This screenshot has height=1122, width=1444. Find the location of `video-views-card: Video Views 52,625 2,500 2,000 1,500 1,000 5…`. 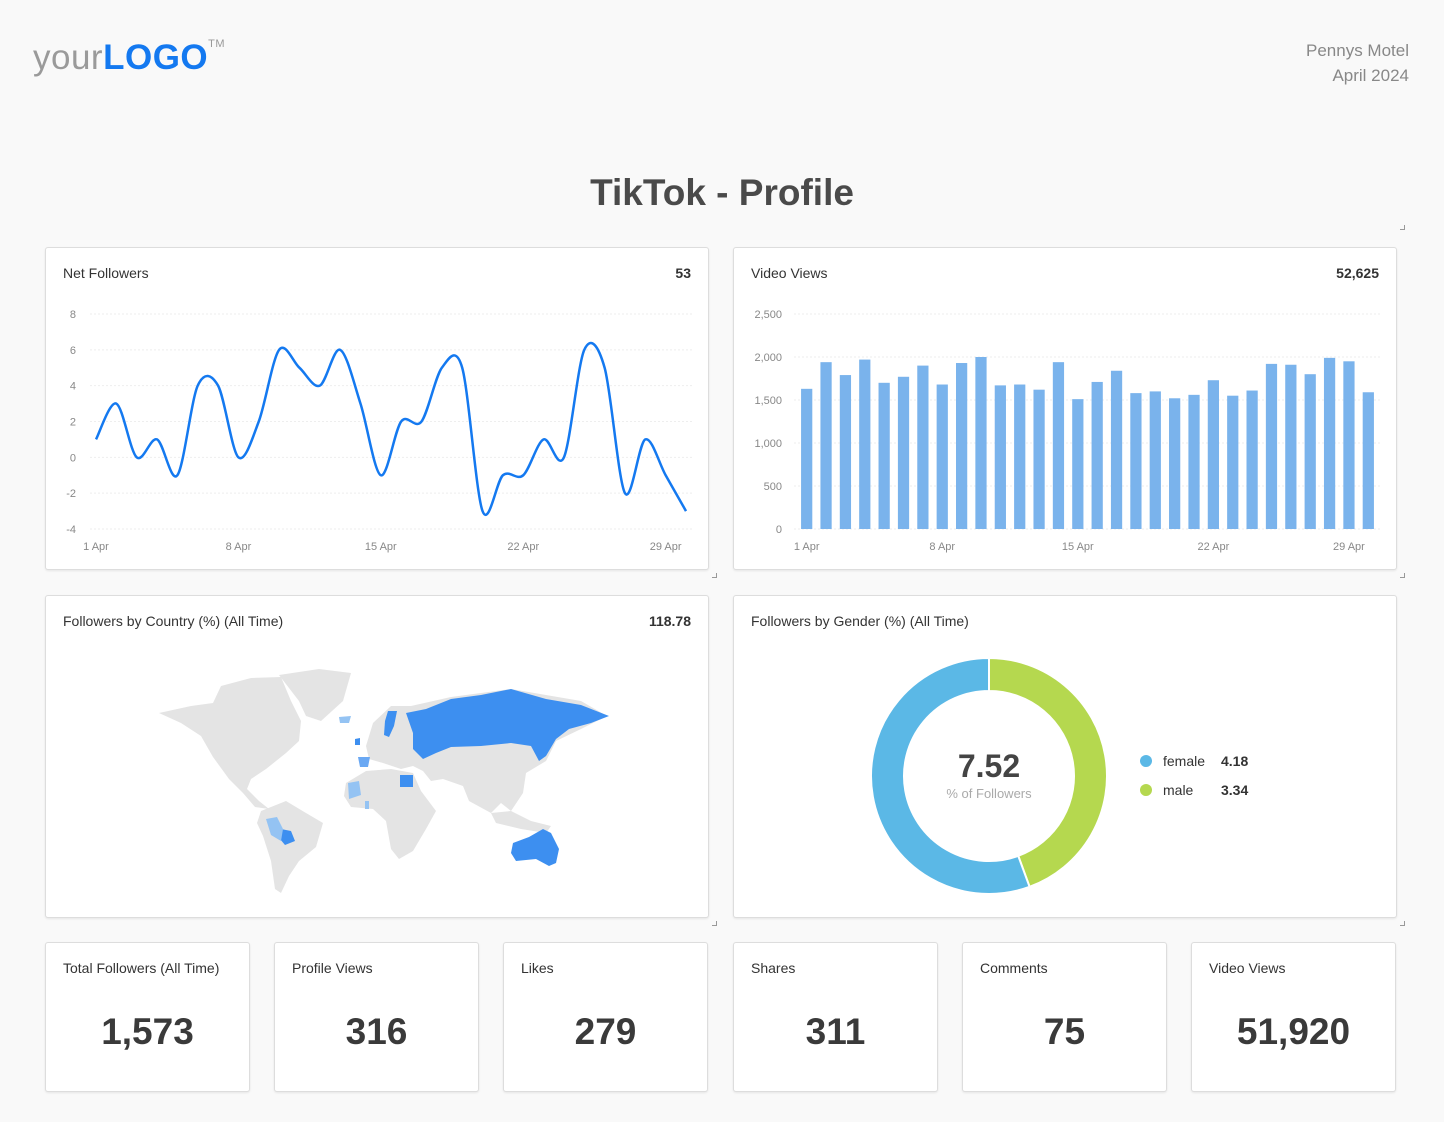

video-views-card: Video Views 52,625 2,500 2,000 1,500 1,000 5… is located at coordinates (1065, 408).